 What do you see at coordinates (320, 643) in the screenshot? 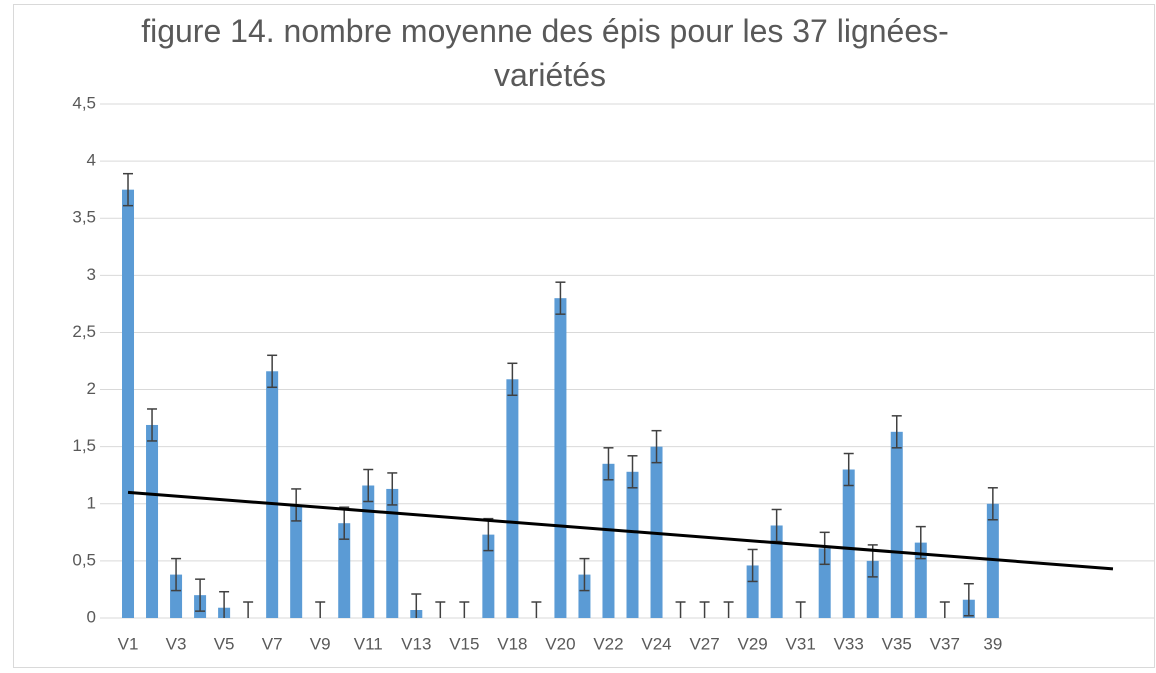
I see `x-tick-label: V9` at bounding box center [320, 643].